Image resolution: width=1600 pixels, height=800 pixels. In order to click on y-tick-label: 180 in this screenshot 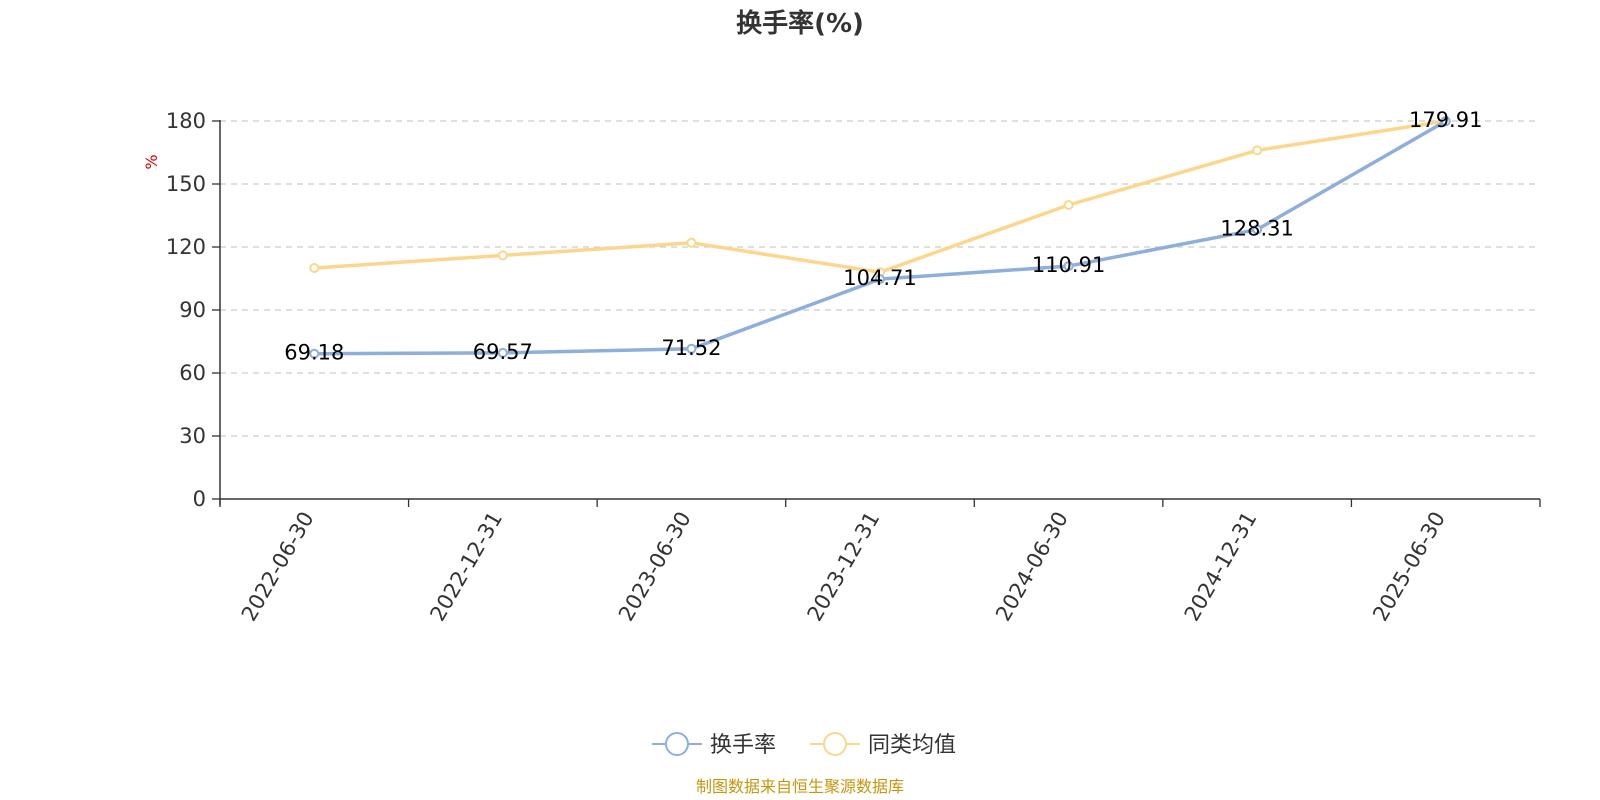, I will do `click(186, 121)`.